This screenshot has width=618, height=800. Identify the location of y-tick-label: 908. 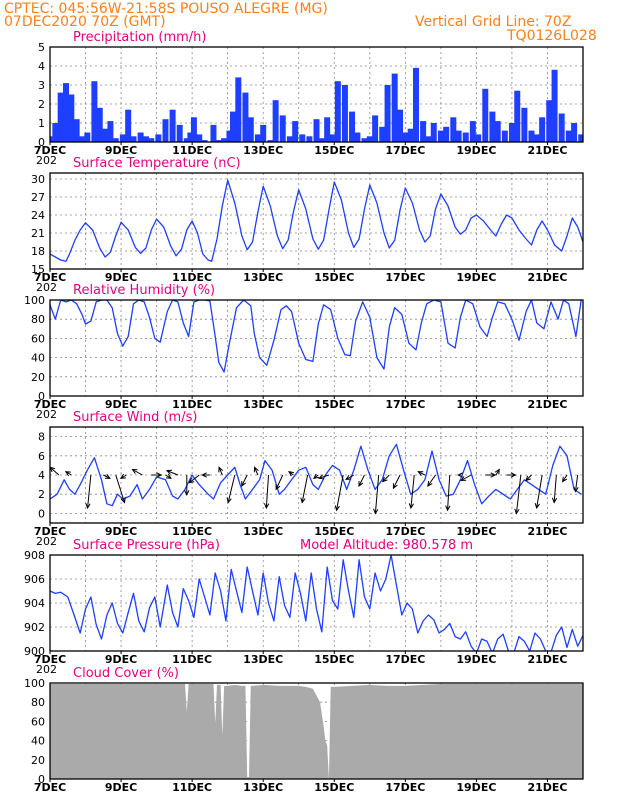
(34, 555).